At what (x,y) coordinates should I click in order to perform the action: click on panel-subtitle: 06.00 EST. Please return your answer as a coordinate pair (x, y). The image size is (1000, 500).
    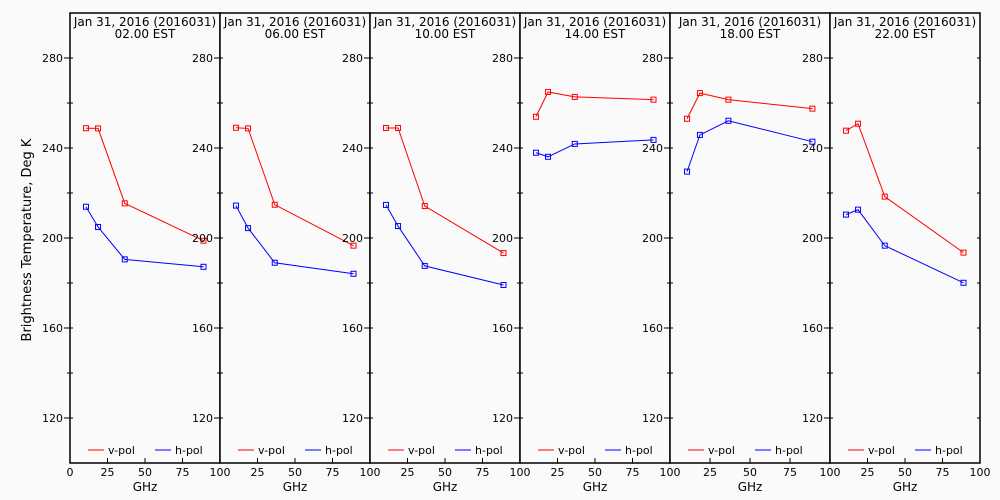
    Looking at the image, I should click on (295, 34).